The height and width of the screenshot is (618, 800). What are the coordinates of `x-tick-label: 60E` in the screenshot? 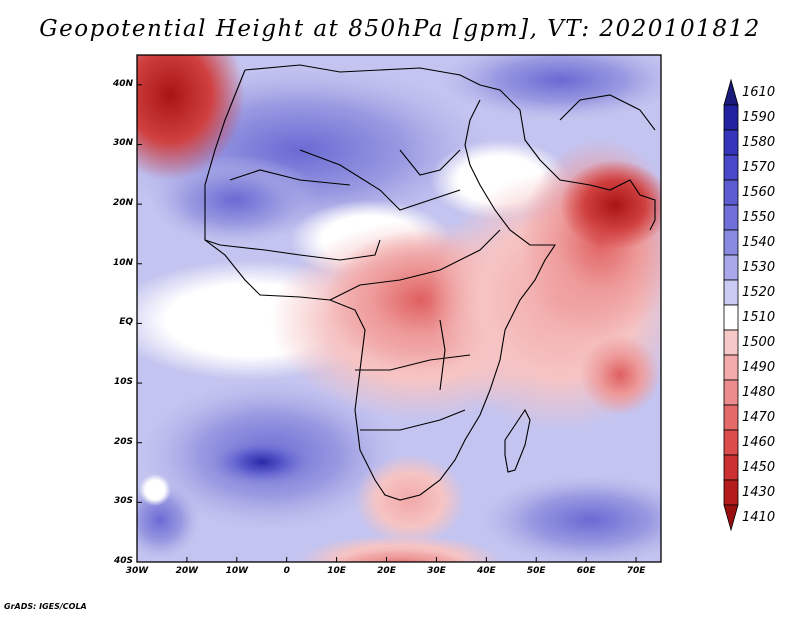 It's located at (586, 571).